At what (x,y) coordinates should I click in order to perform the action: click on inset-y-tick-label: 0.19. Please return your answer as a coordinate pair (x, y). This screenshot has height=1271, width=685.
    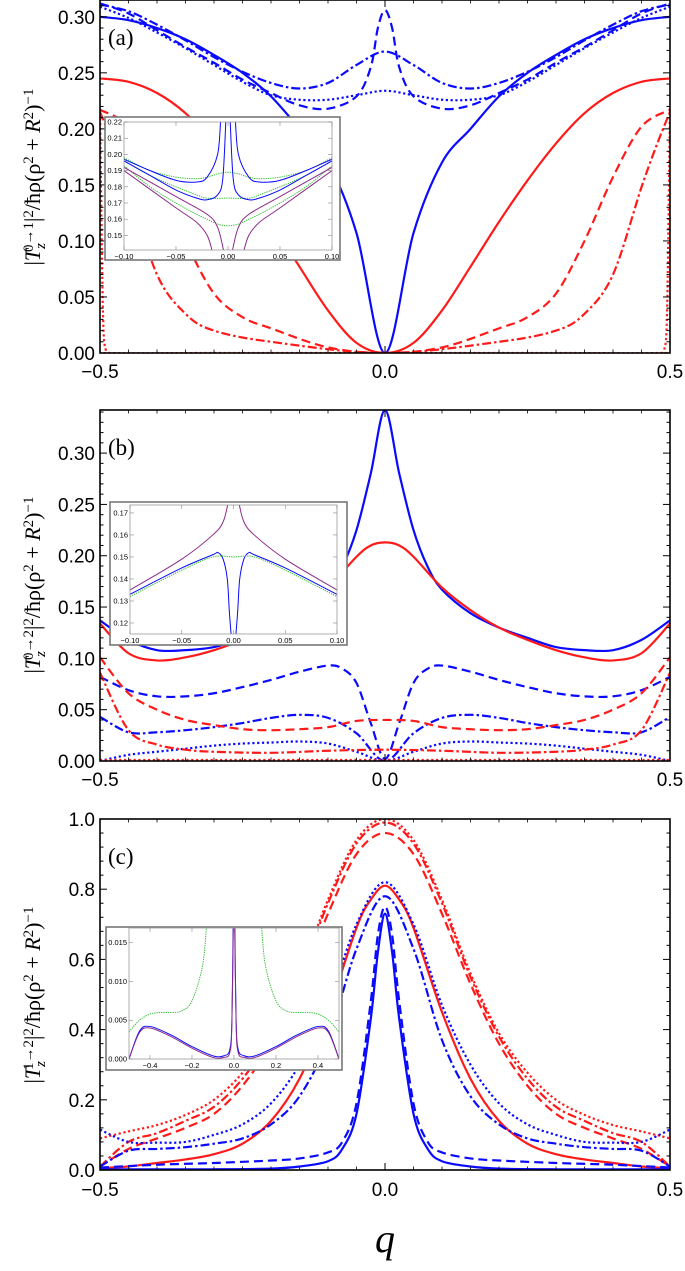
    Looking at the image, I should click on (114, 170).